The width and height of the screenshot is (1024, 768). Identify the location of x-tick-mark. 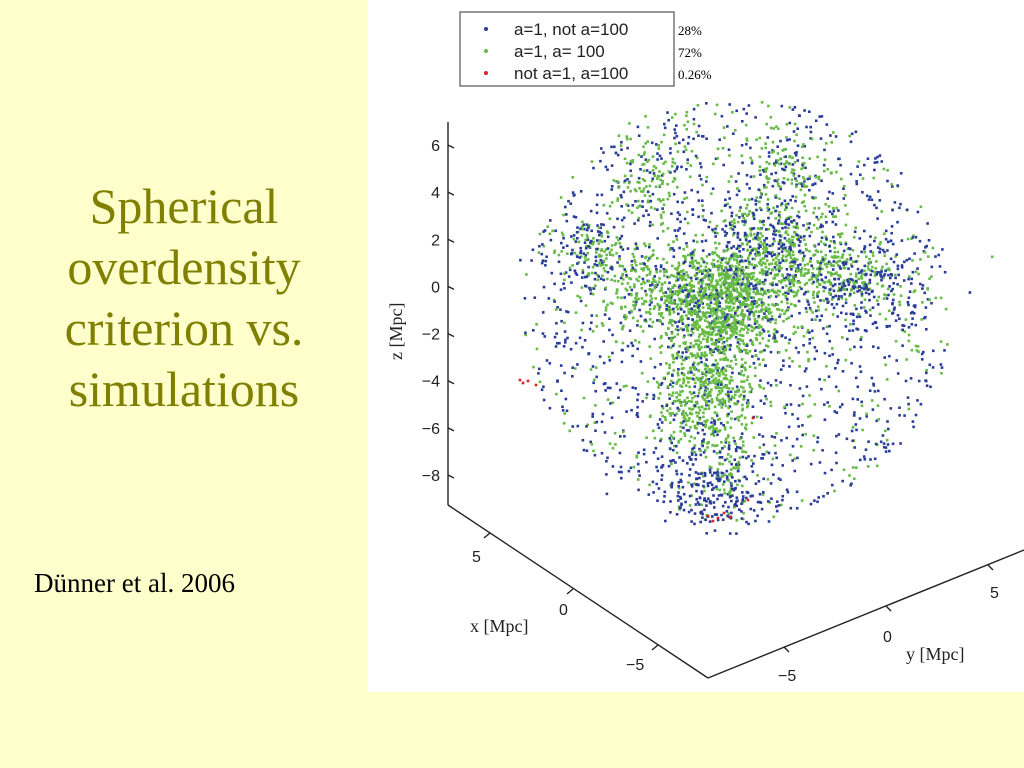
(655, 647).